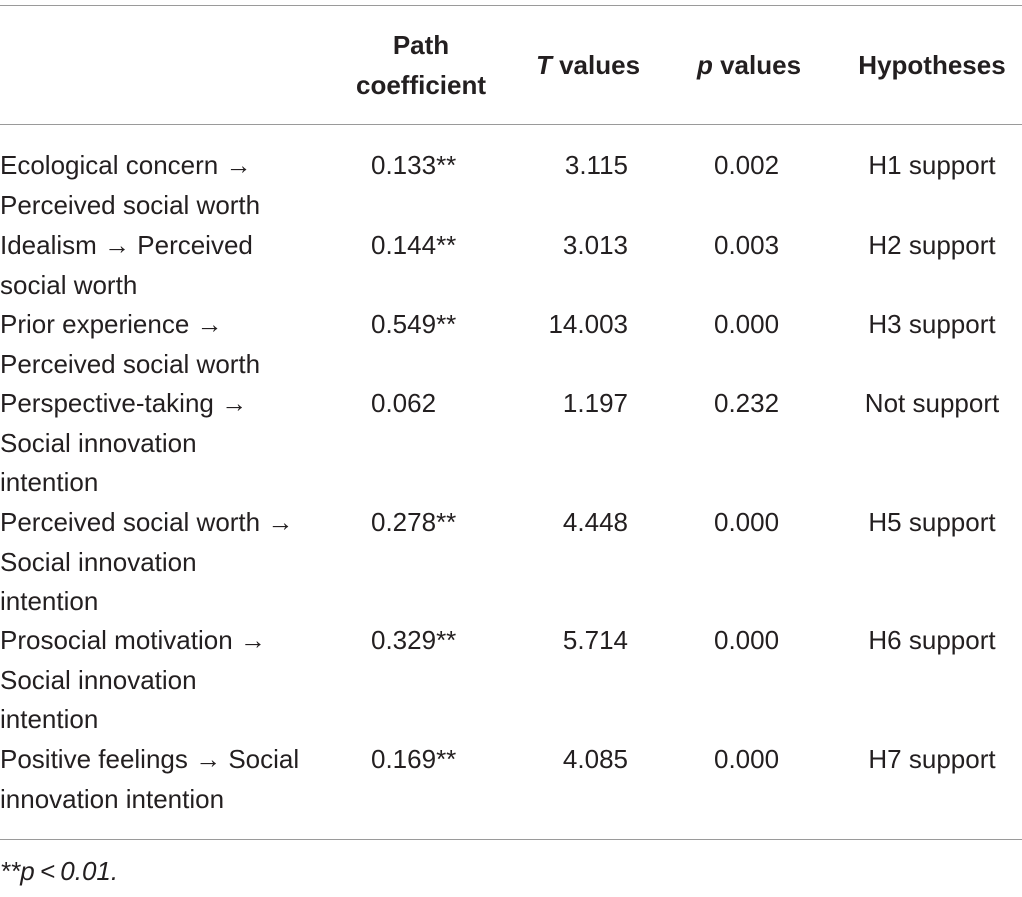  What do you see at coordinates (414, 324) in the screenshot?
I see `path-coefficient-cell: 0.549**` at bounding box center [414, 324].